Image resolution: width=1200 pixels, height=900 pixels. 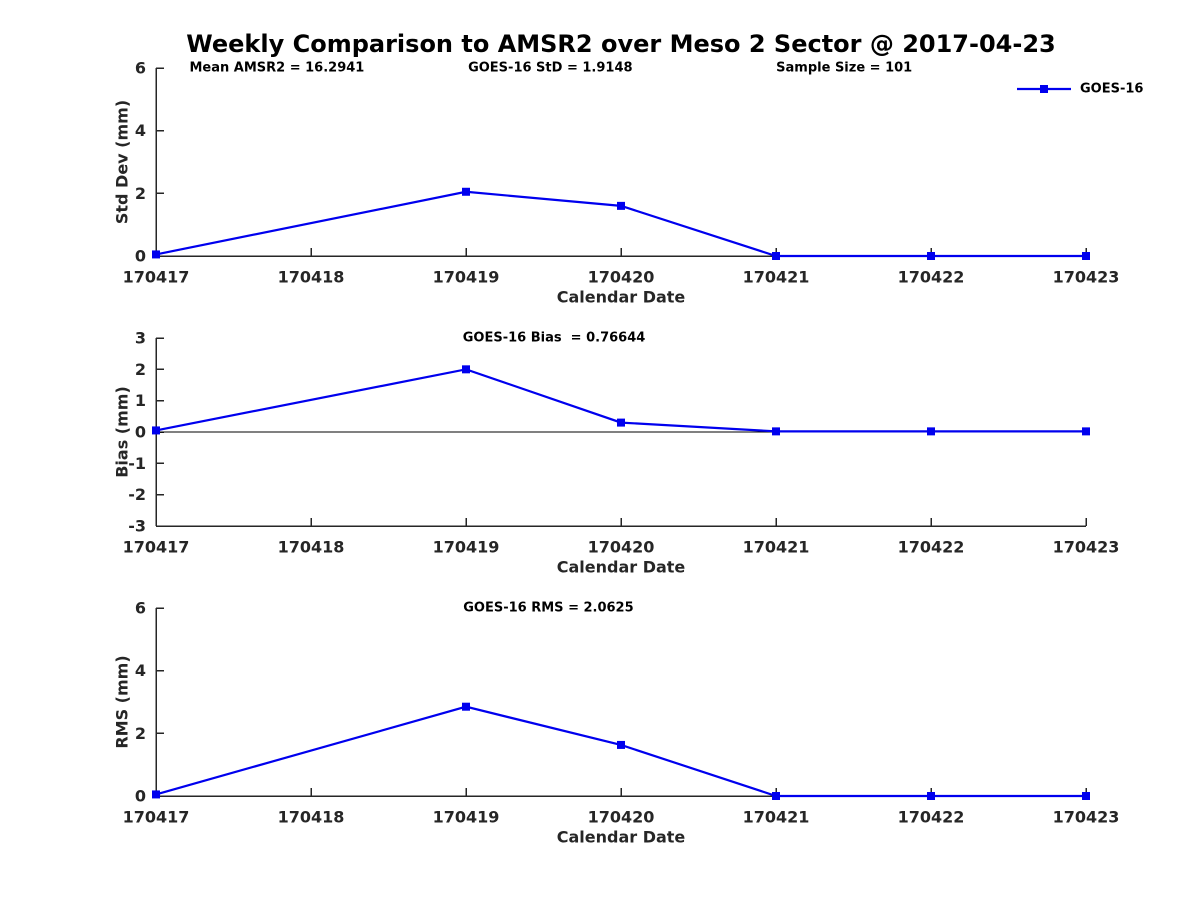 What do you see at coordinates (137, 494) in the screenshot?
I see `y-tick-label: -2` at bounding box center [137, 494].